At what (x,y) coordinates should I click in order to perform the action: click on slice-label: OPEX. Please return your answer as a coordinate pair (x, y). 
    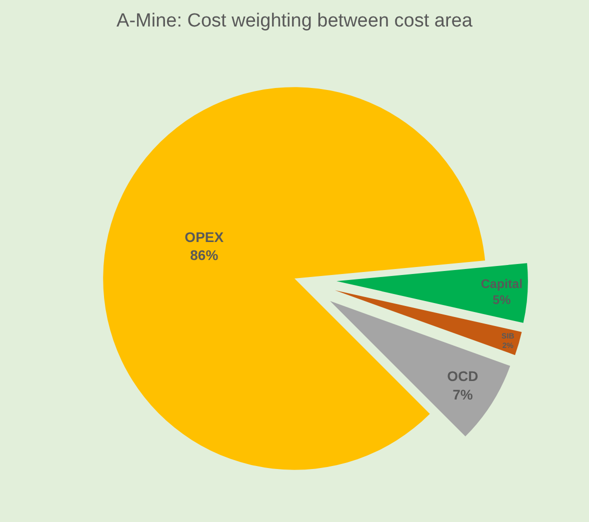
    Looking at the image, I should click on (204, 236).